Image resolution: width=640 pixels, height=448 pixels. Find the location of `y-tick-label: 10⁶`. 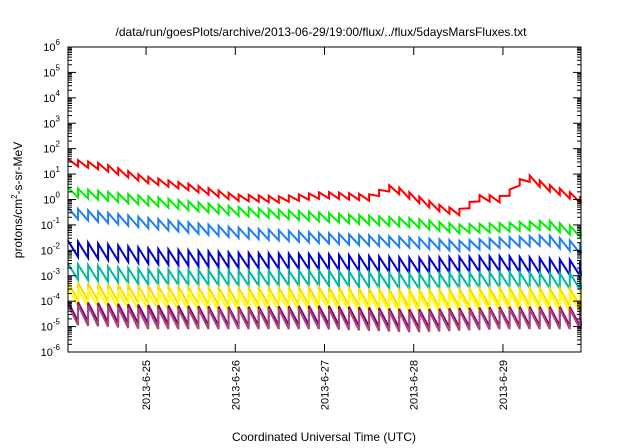

y-tick-label: 10⁶ is located at coordinates (51, 46).